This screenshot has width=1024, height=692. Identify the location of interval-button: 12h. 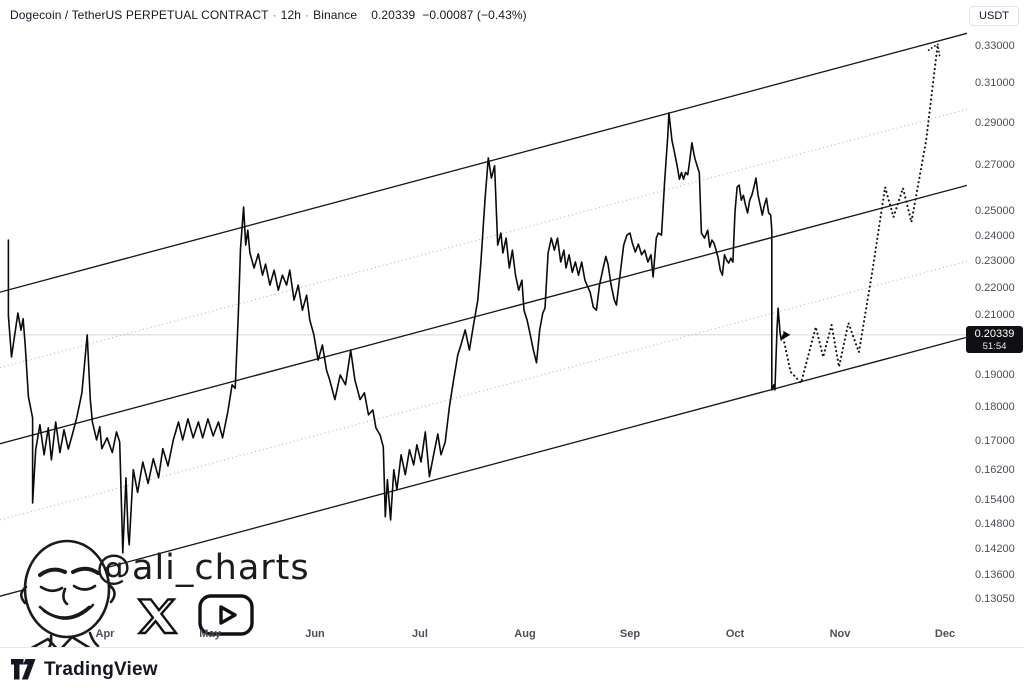
(290, 15).